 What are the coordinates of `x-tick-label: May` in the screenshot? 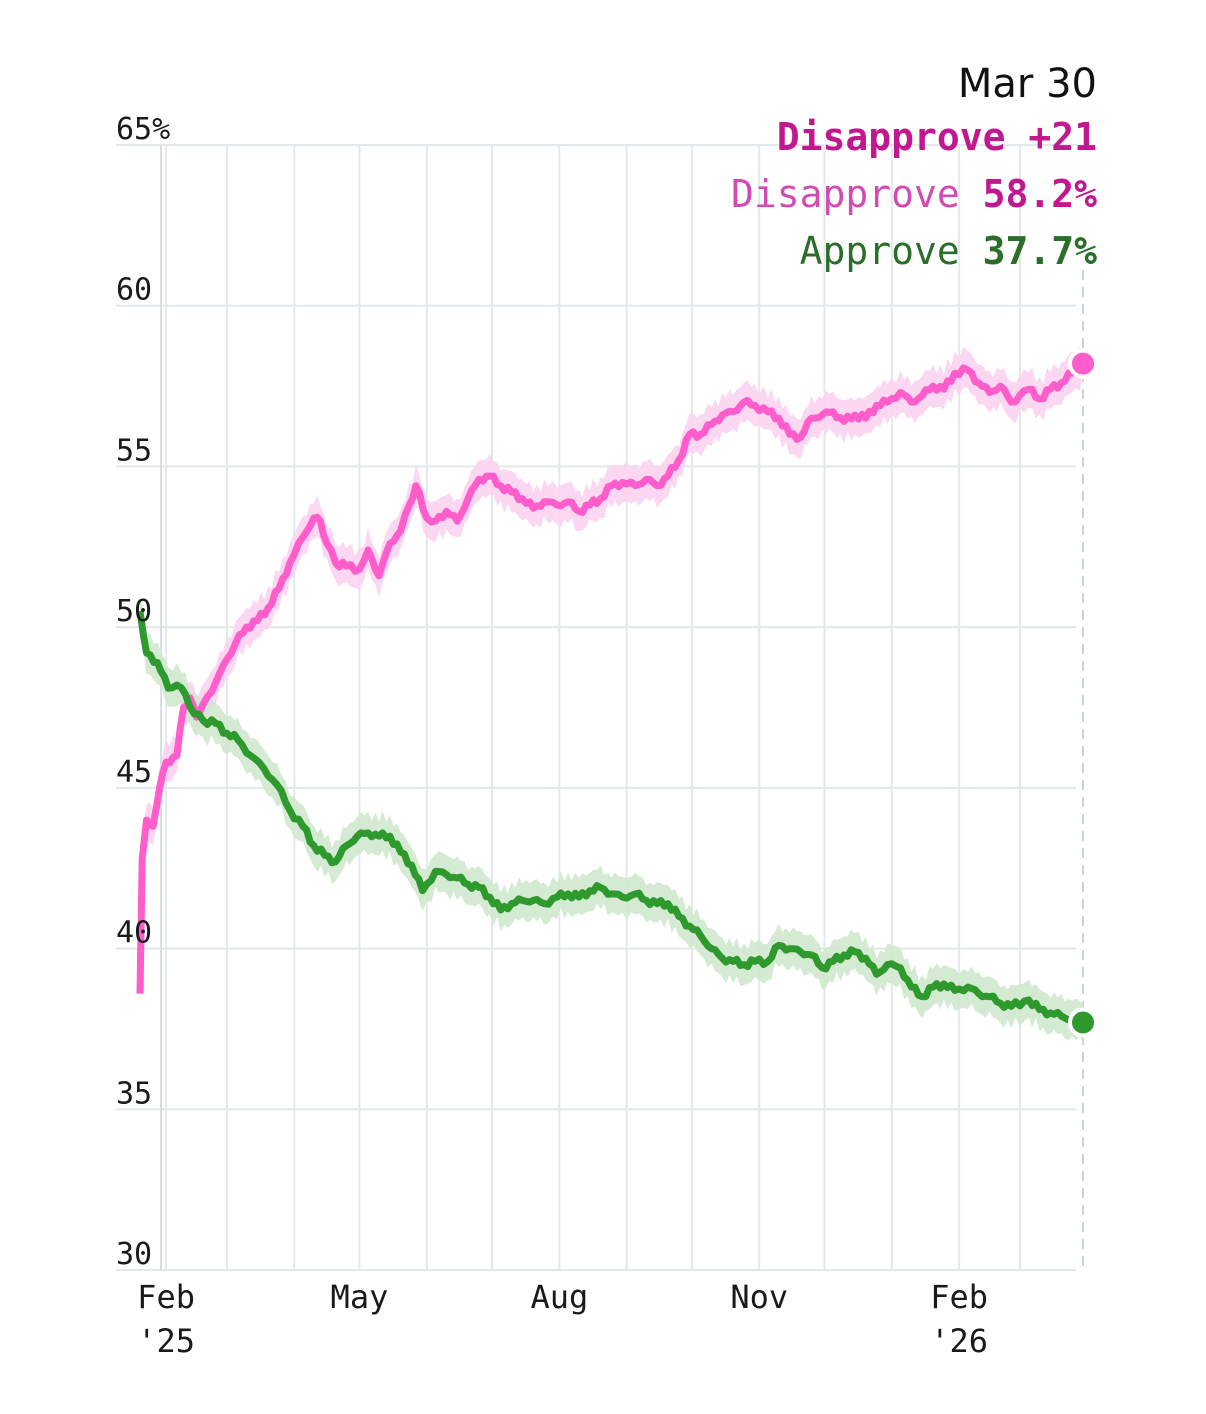 It's located at (360, 1297).